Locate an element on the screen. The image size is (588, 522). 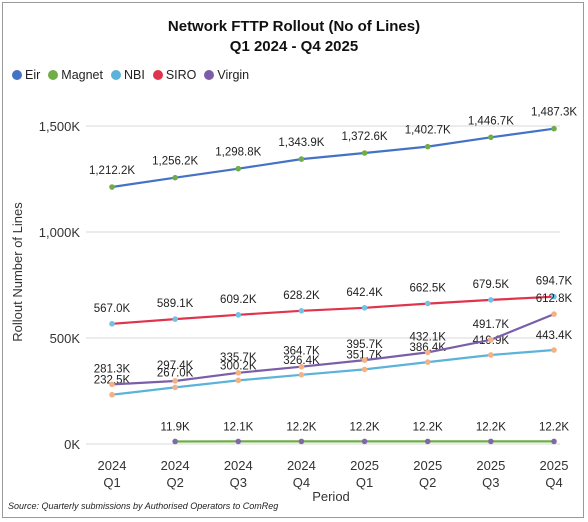
legend-marker-siro is located at coordinates (157, 75).